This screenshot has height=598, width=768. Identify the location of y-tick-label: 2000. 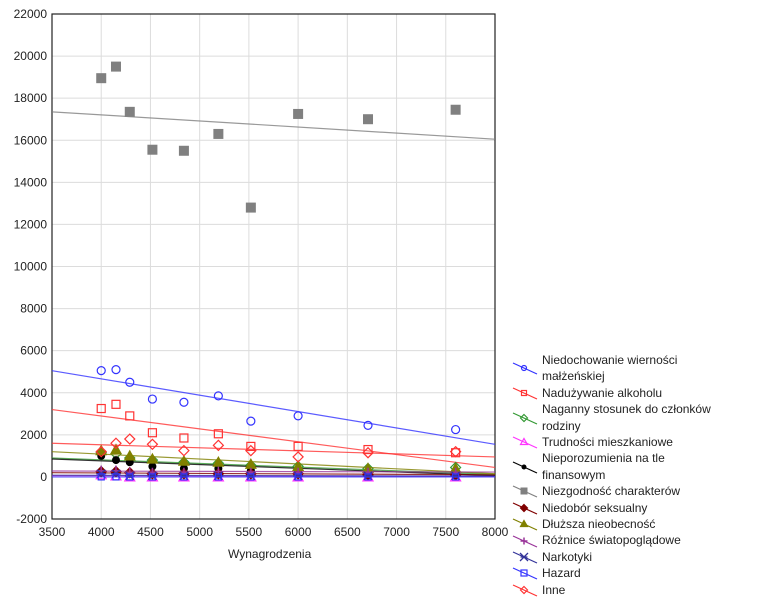
(33, 435).